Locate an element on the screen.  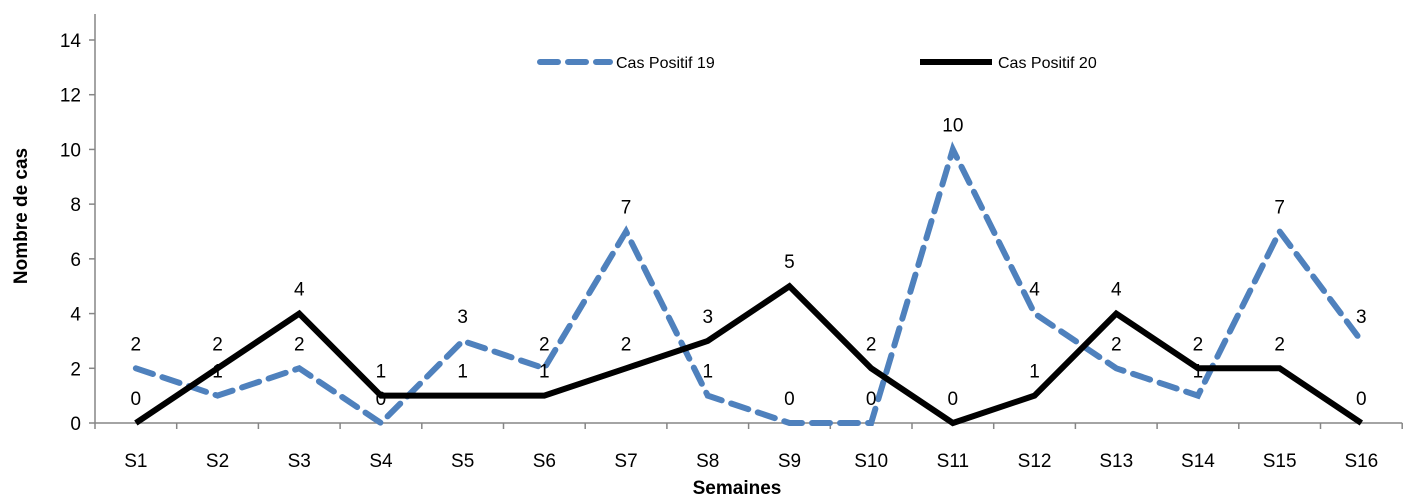
x-tick-label: S13 is located at coordinates (1116, 461).